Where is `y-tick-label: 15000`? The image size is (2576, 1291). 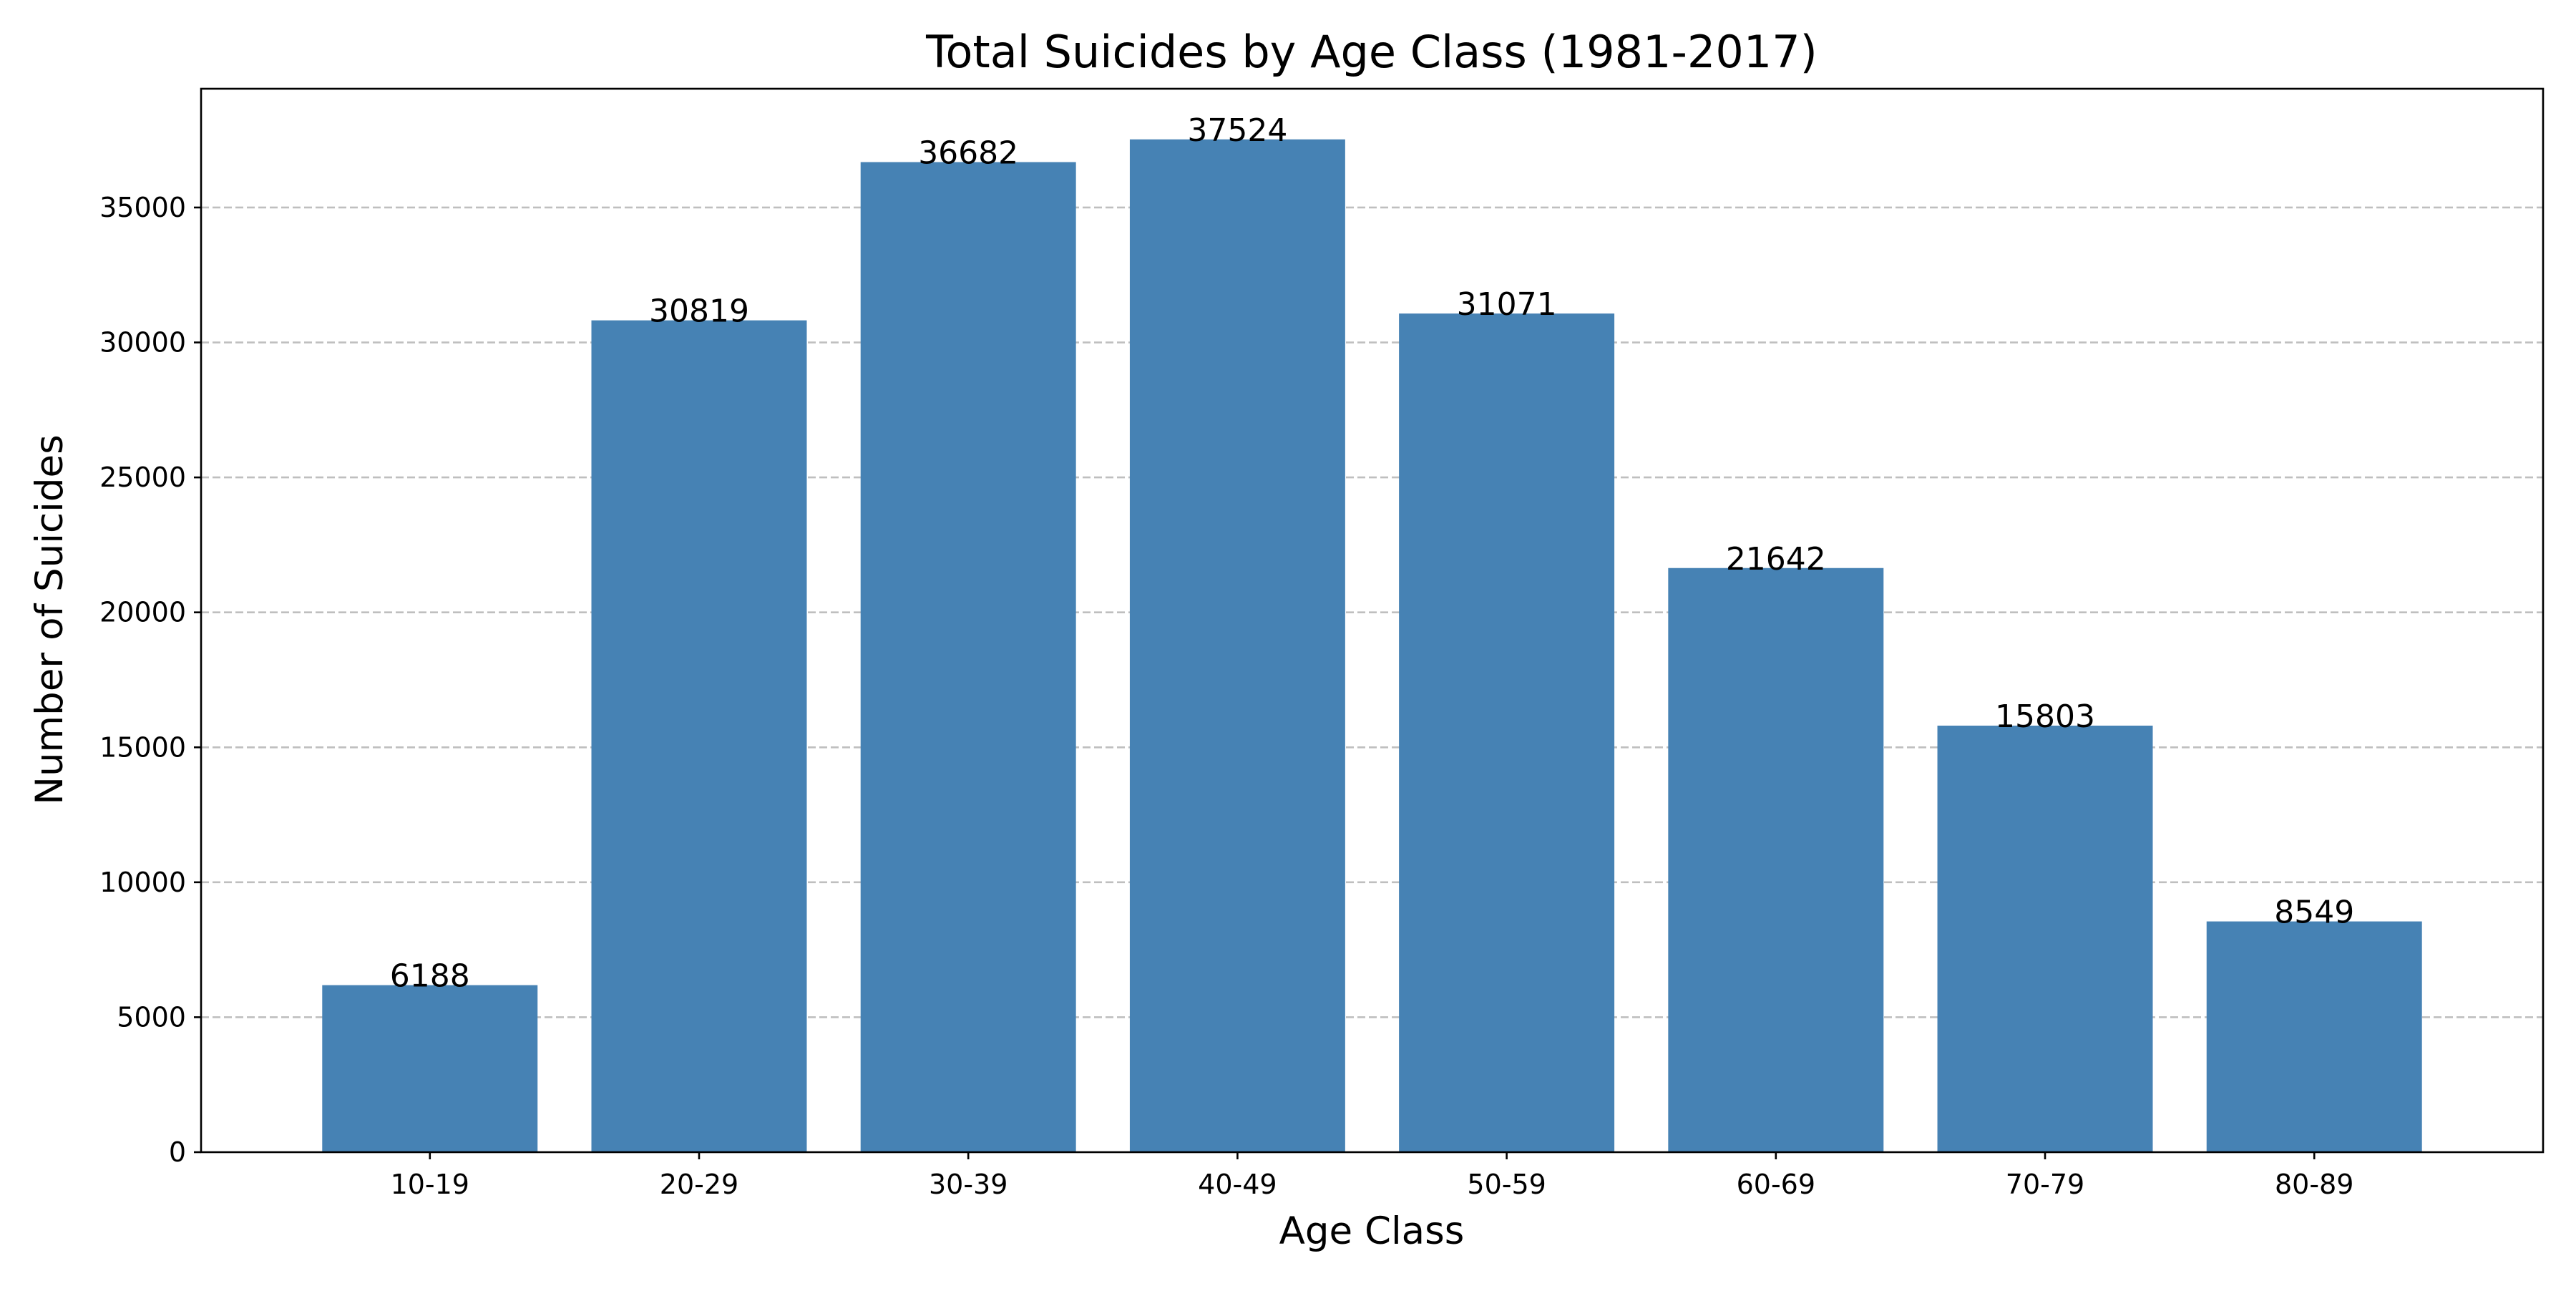
y-tick-label: 15000 is located at coordinates (142, 747).